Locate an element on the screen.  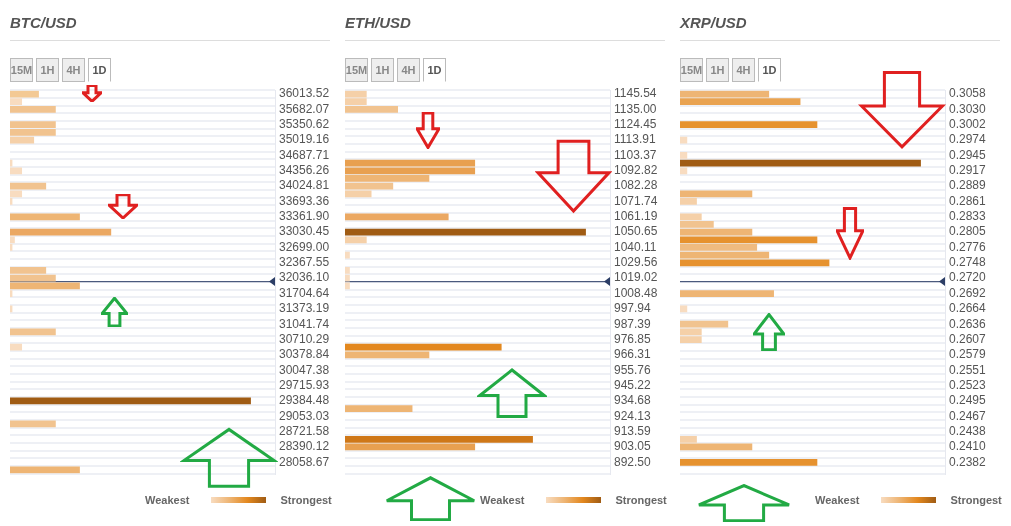
y-tick-label: 0.3030 is located at coordinates (968, 108).